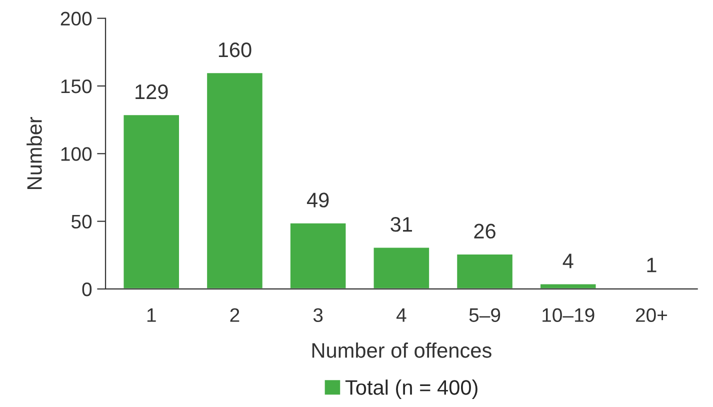 This screenshot has width=713, height=407. I want to click on data-label: 4, so click(568, 261).